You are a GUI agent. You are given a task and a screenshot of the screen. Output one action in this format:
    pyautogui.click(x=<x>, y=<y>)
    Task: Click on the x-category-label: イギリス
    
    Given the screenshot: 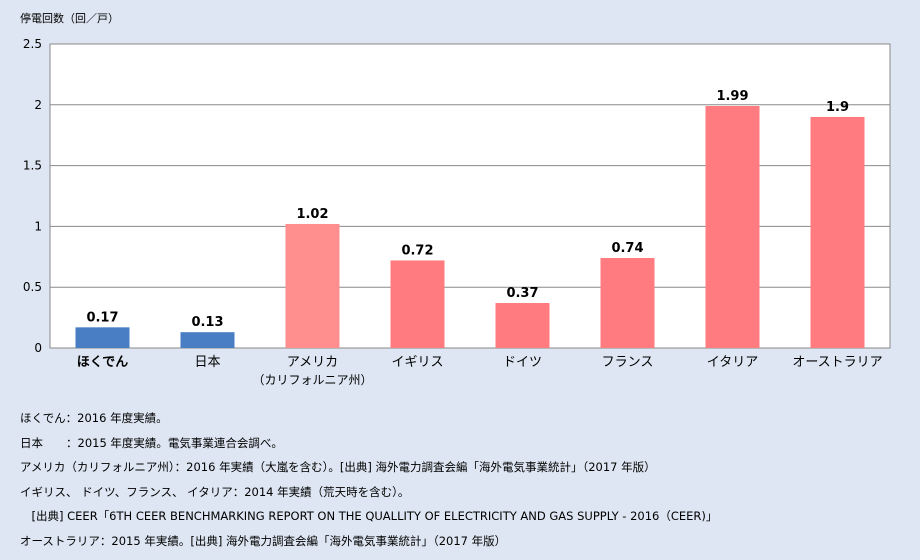 What is the action you would take?
    pyautogui.click(x=417, y=362)
    